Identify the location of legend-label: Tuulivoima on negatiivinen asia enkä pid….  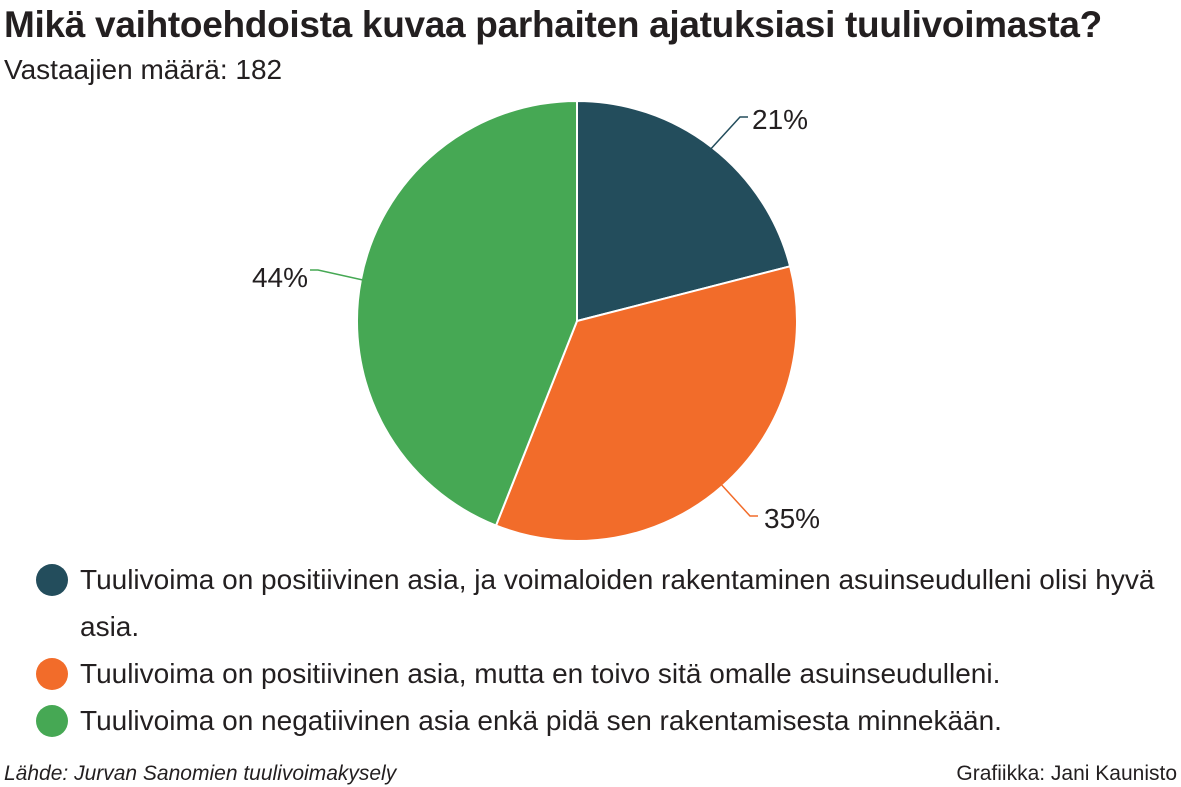
(541, 720).